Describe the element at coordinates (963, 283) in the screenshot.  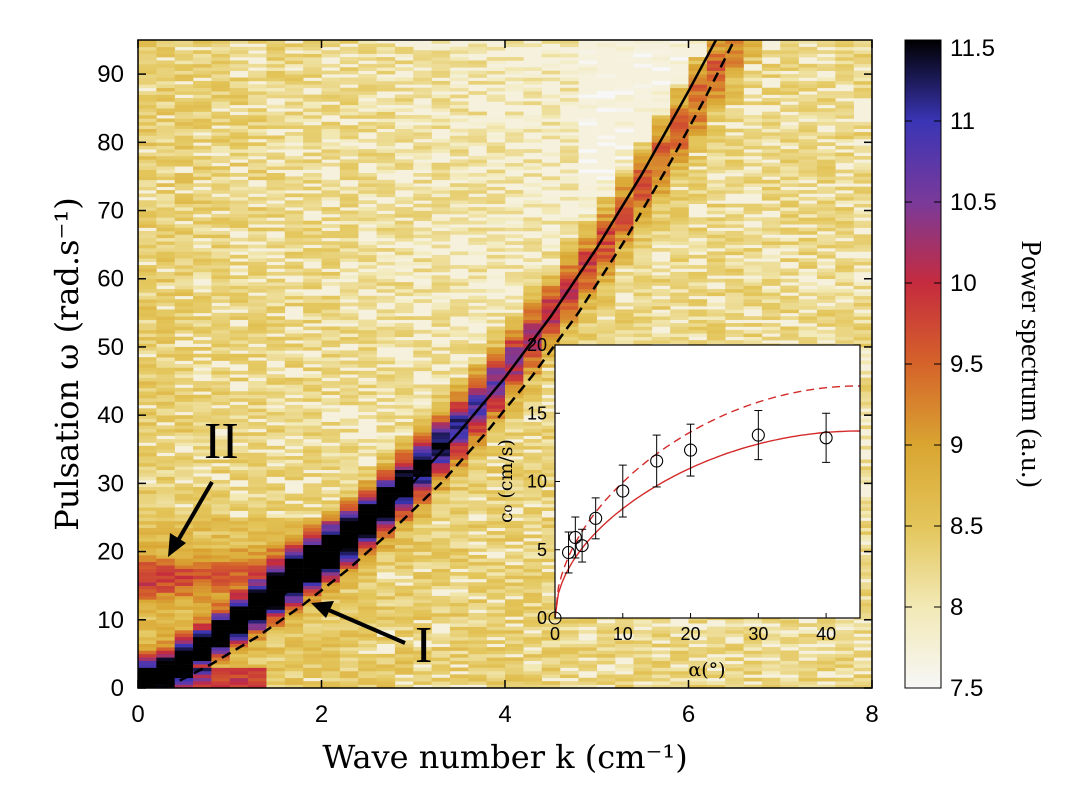
I see `colorbar-tick-label: 10` at that location.